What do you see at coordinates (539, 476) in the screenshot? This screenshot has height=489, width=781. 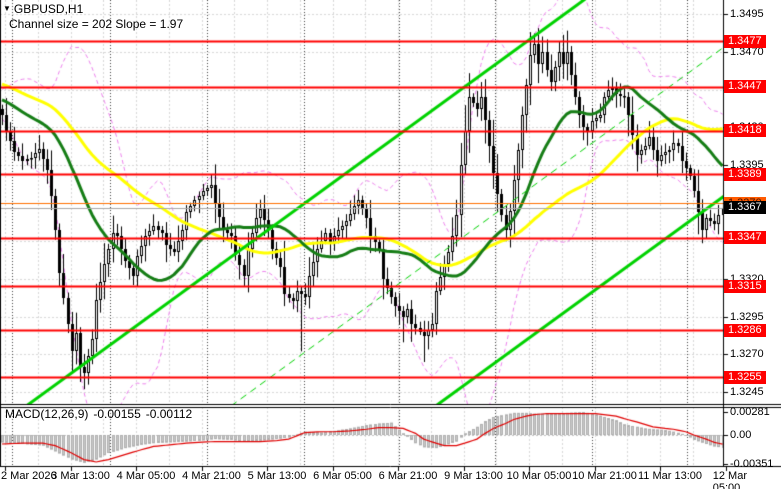 I see `time-axis-label: 10 Mar 05:00` at bounding box center [539, 476].